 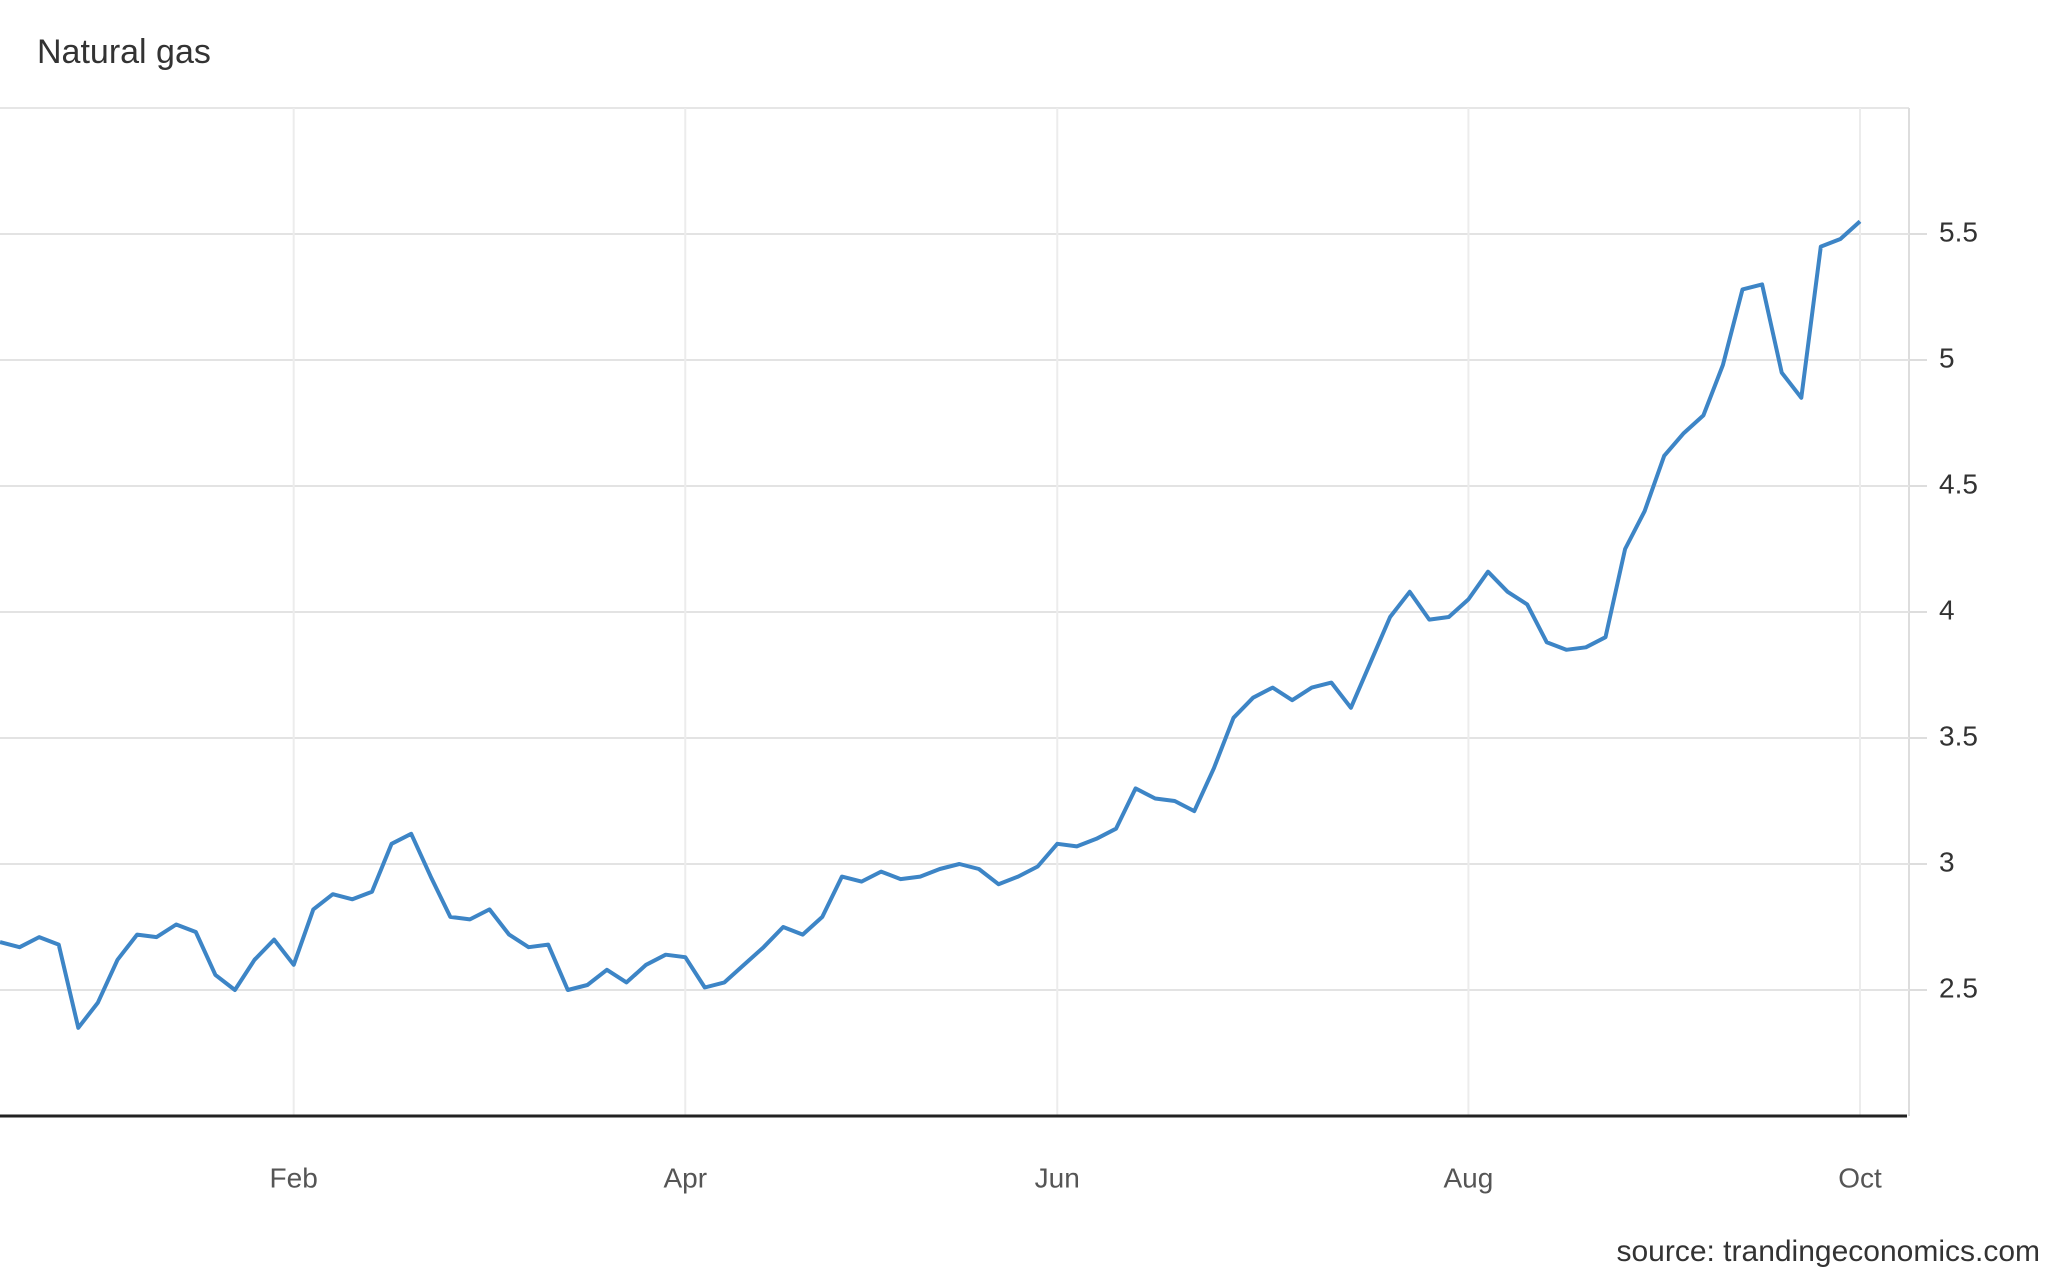 What do you see at coordinates (1828, 1251) in the screenshot?
I see `source-note: source: trandingeconomics.com` at bounding box center [1828, 1251].